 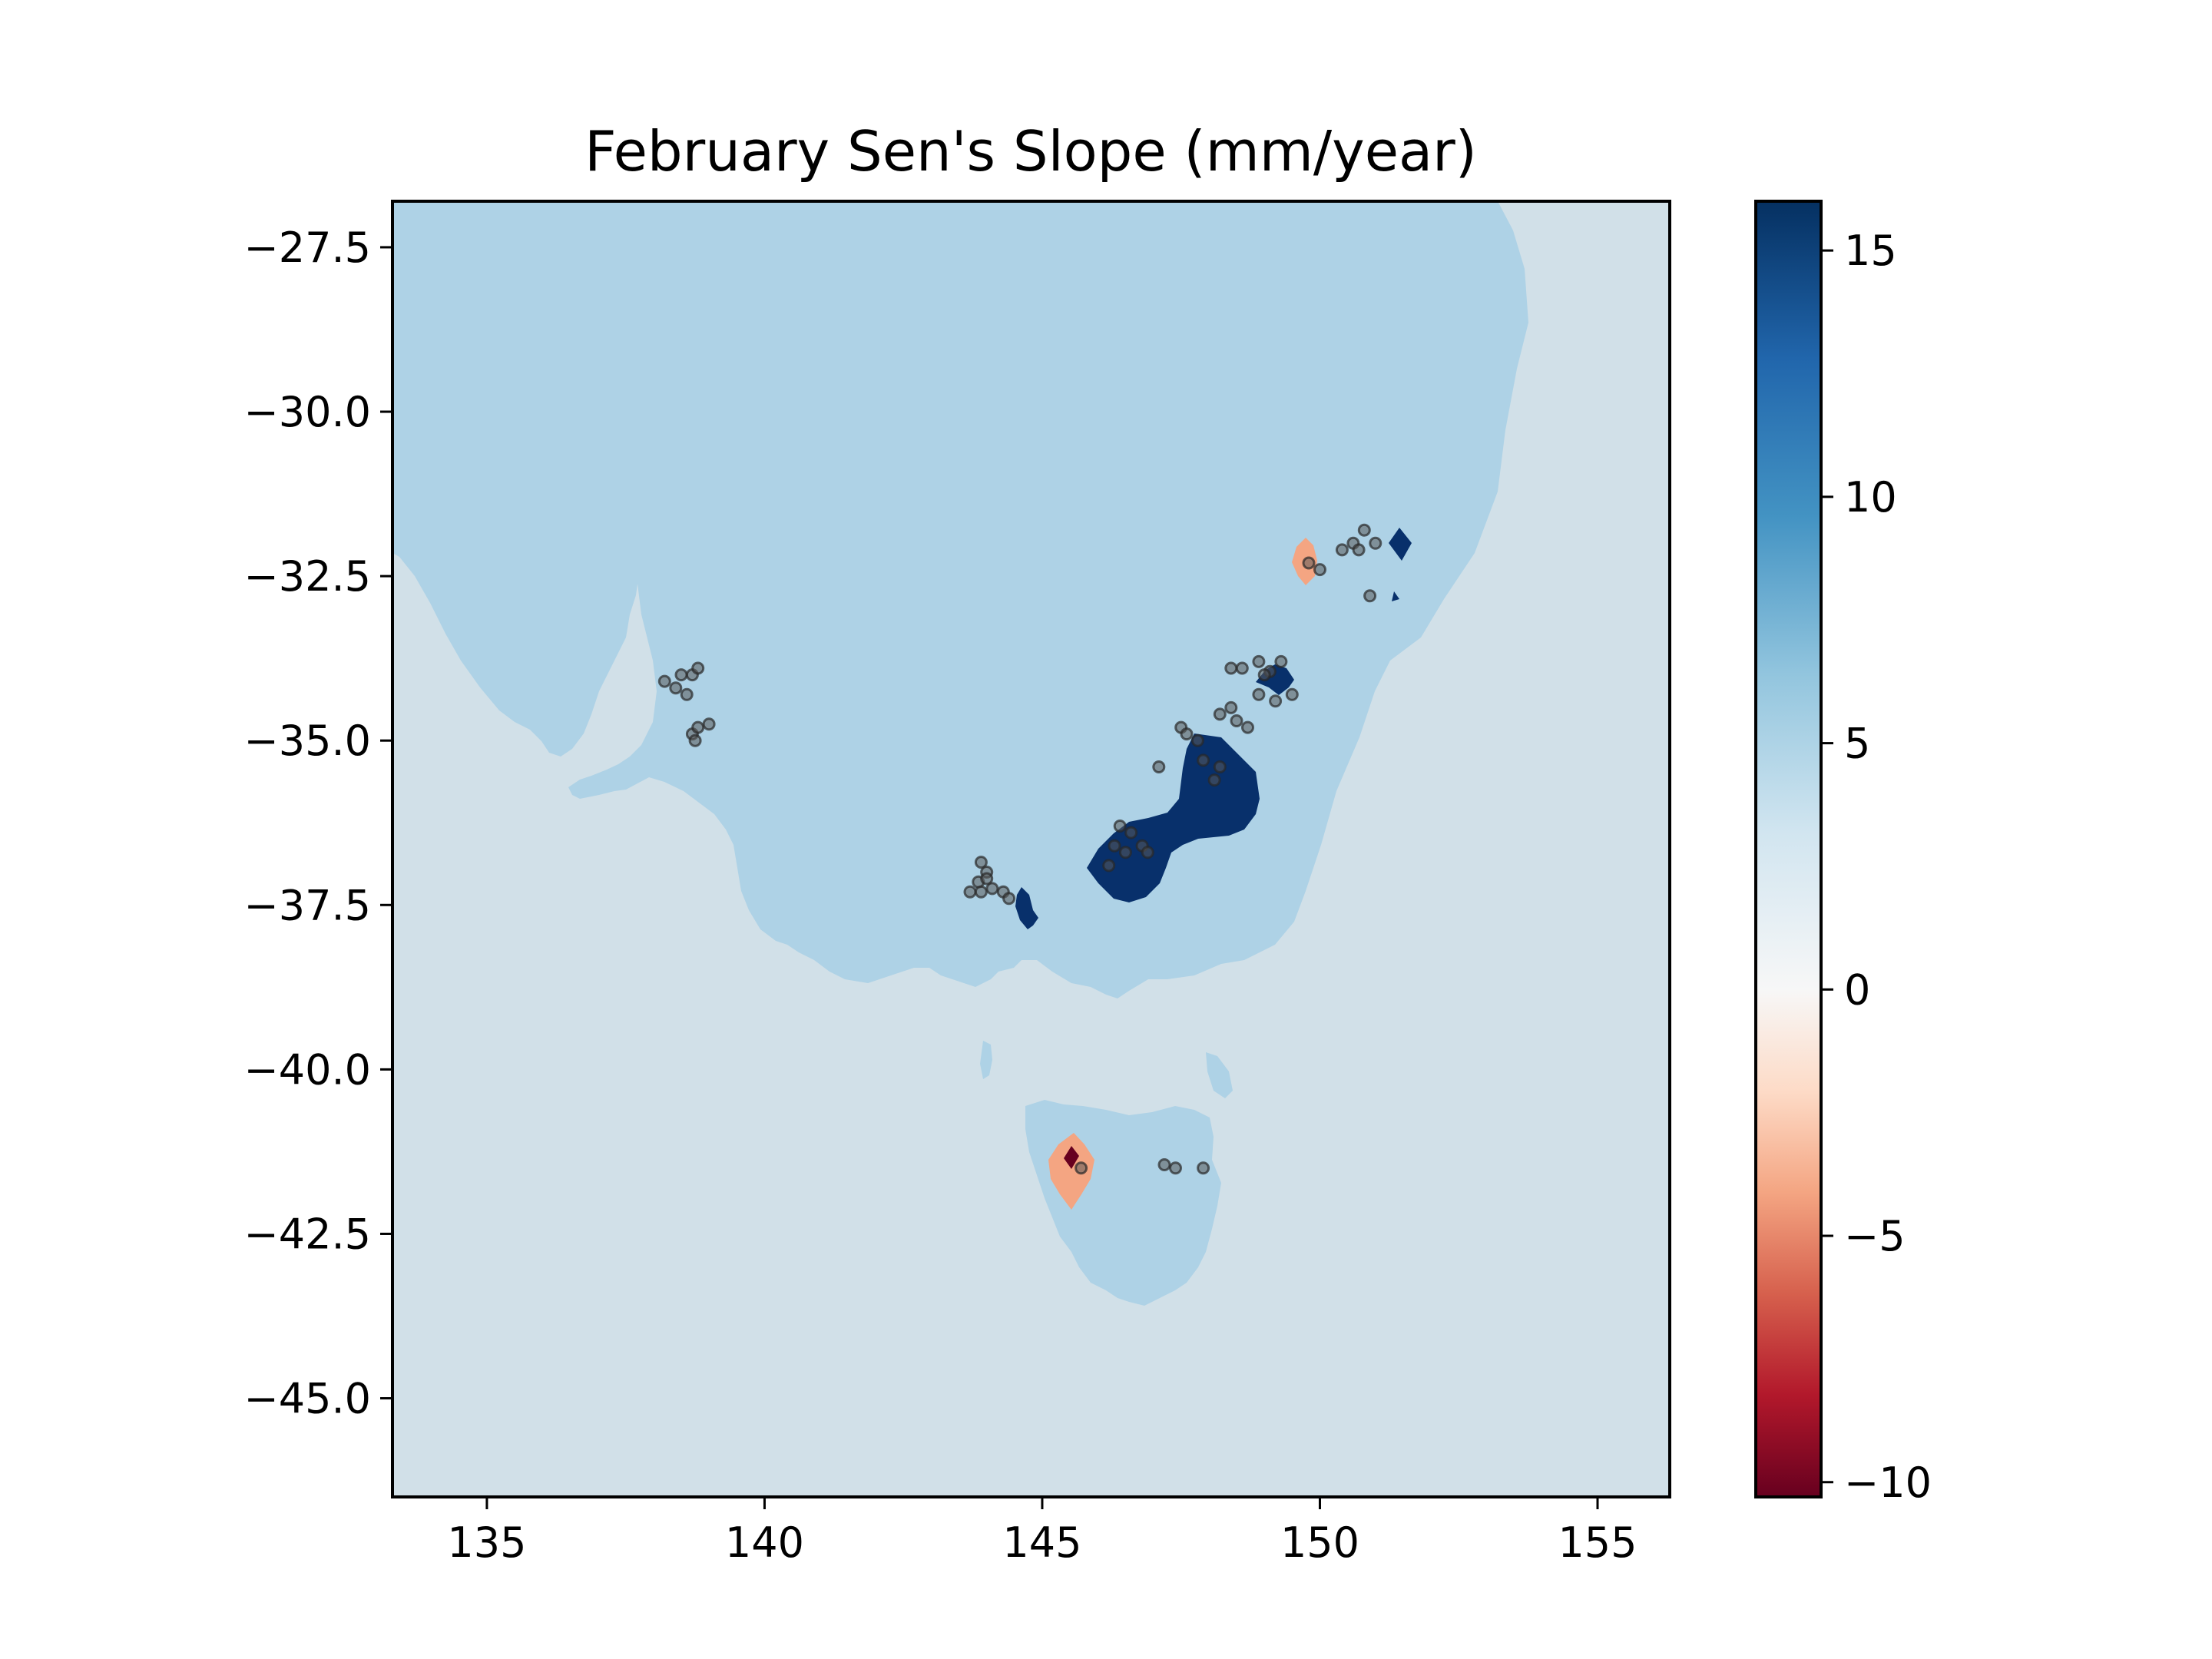 What do you see at coordinates (308, 412) in the screenshot?
I see `y-tick-label: −30.0` at bounding box center [308, 412].